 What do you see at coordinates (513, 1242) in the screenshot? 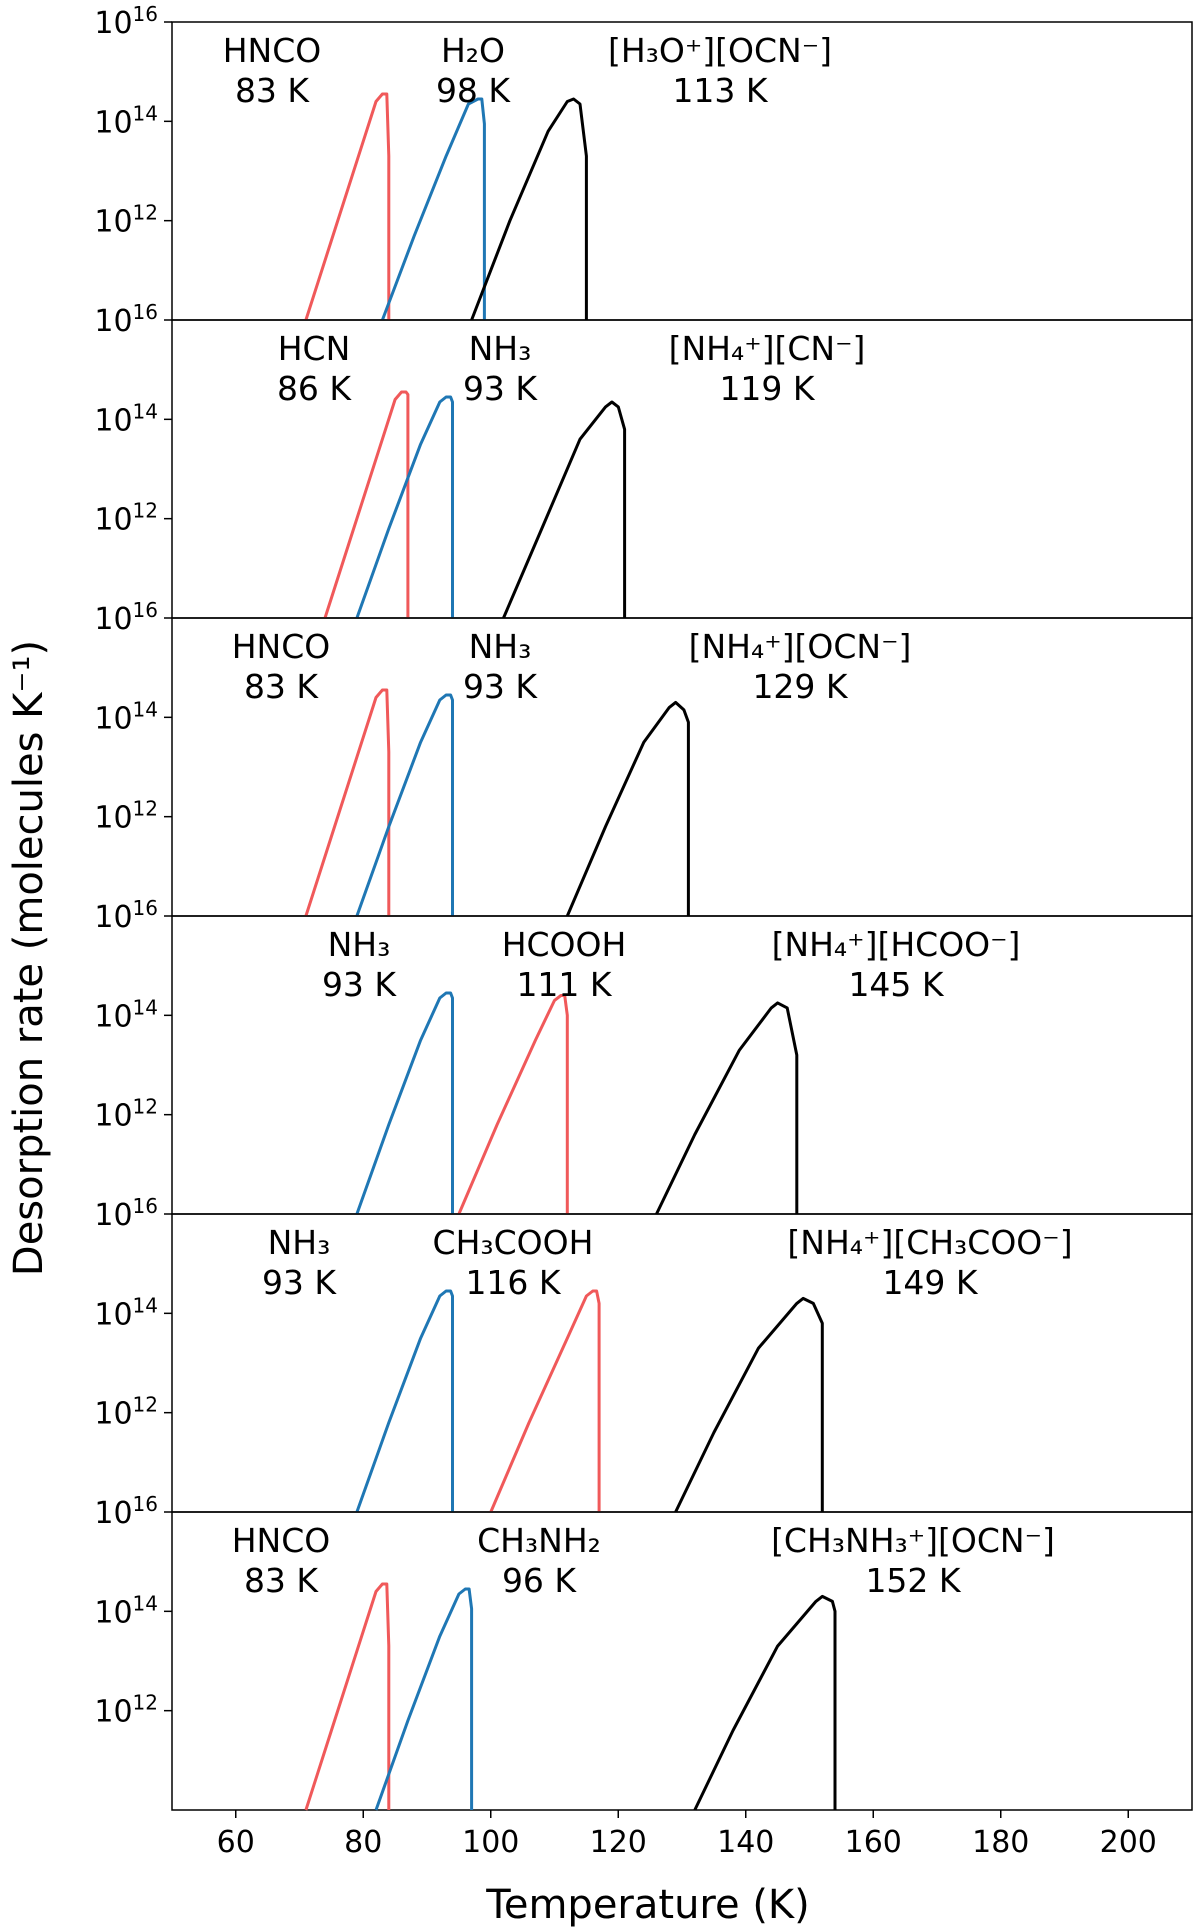
I see `species-label: CH₃COOH` at bounding box center [513, 1242].